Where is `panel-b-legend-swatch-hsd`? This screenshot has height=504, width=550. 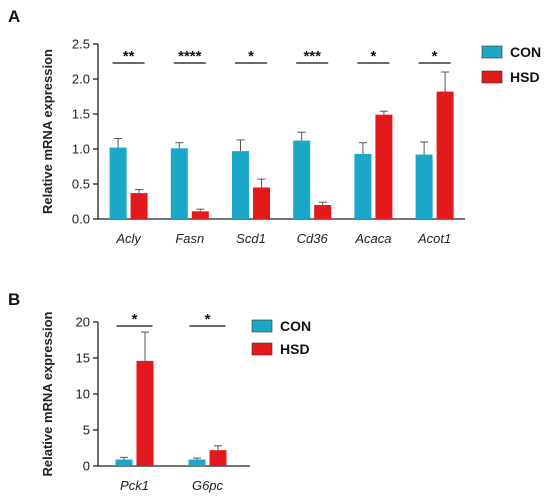 panel-b-legend-swatch-hsd is located at coordinates (262, 349).